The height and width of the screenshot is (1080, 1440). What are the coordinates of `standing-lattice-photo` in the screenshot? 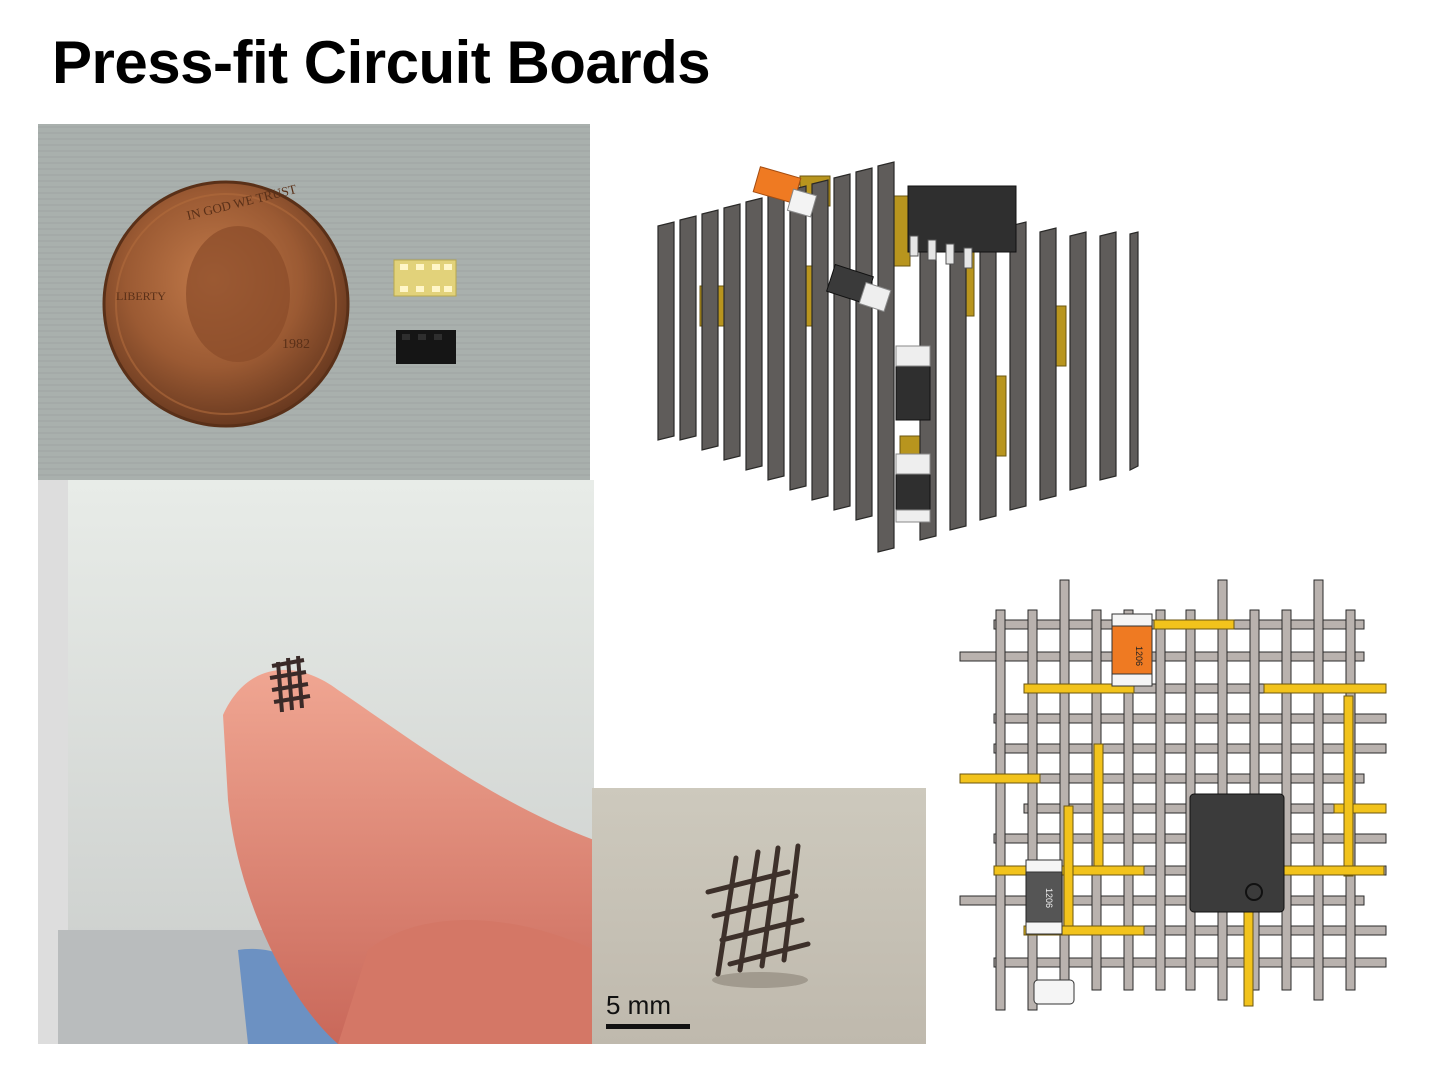 It's located at (759, 916).